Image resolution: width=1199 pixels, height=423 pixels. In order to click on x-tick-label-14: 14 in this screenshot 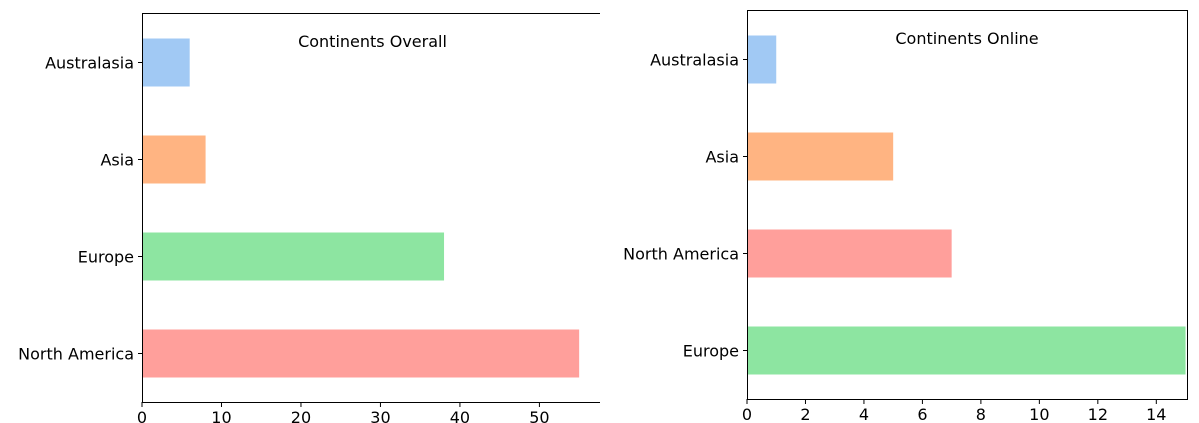, I will do `click(1156, 414)`.